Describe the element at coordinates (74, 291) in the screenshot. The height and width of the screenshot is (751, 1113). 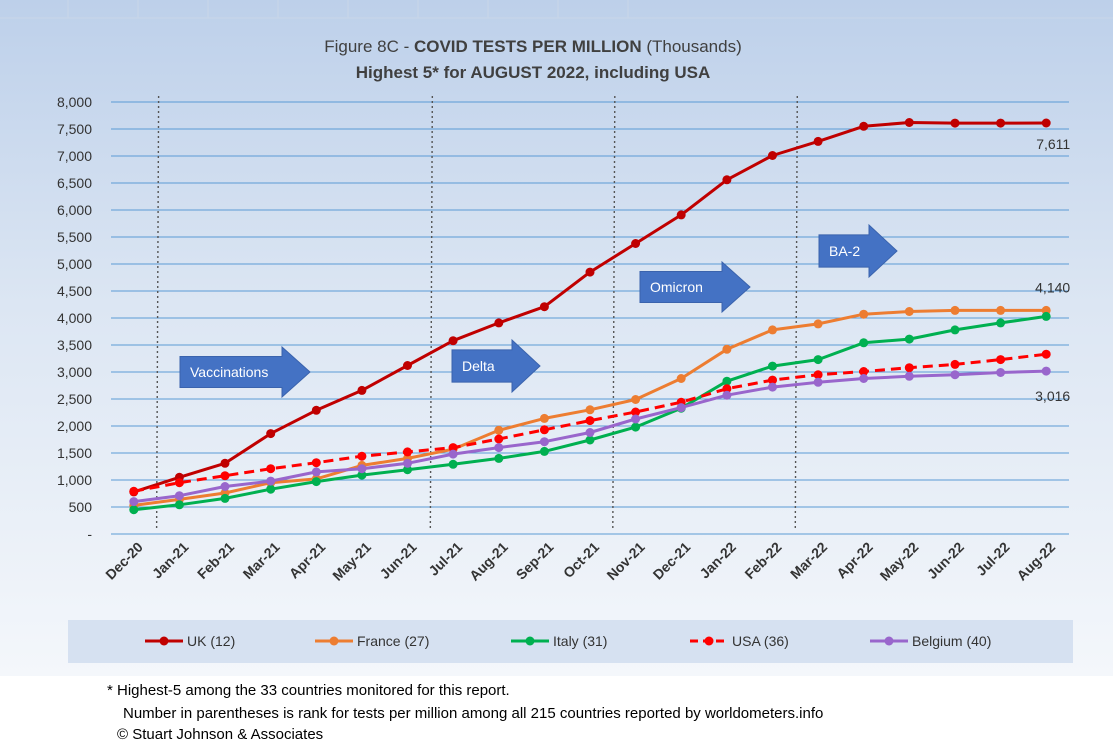
I see `y-tick-label: 4,500` at that location.